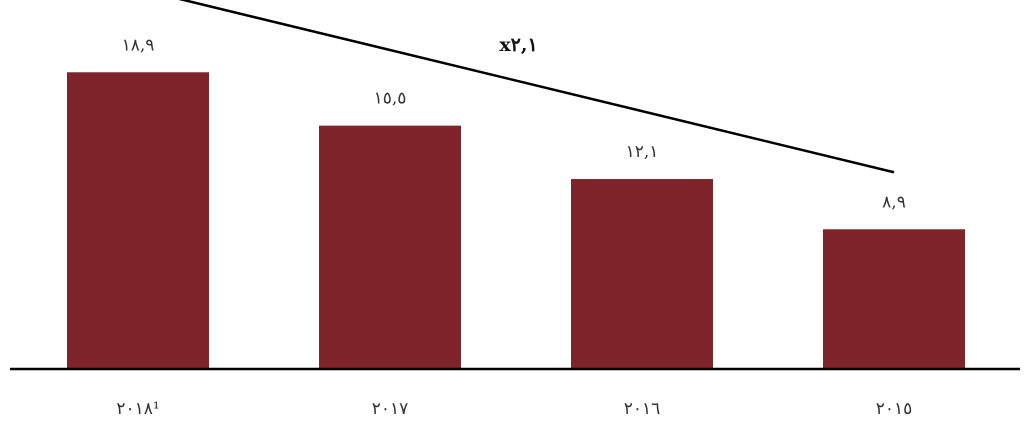 The image size is (1028, 421). I want to click on x-tick-label-2: ٢٠١٦, so click(642, 409).